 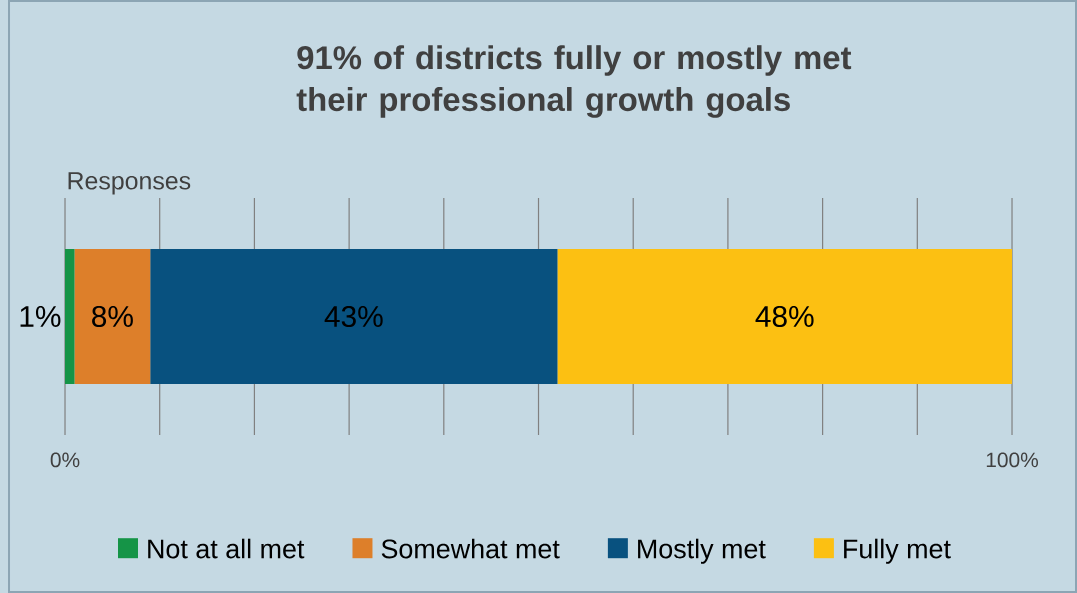 I want to click on data-label: 43%, so click(x=353, y=316).